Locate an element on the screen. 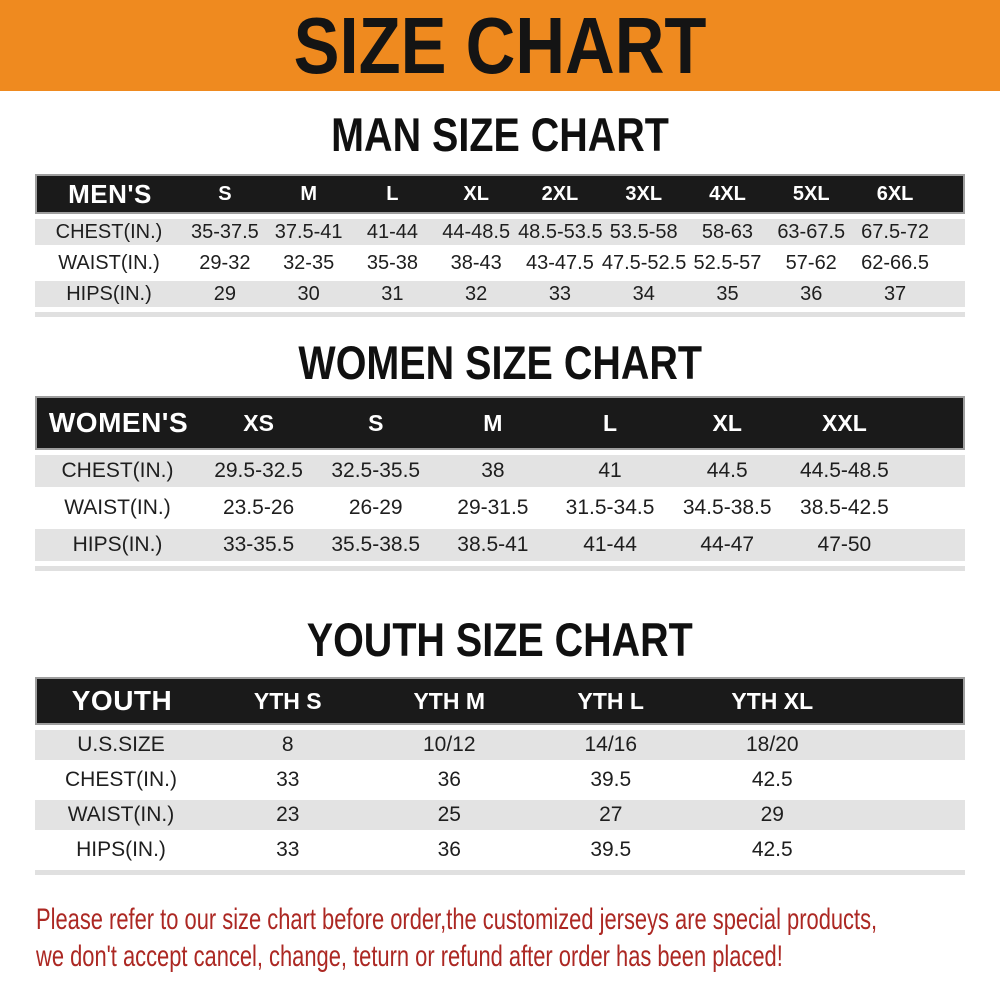  size-value-cell: 67.5-72 is located at coordinates (895, 232).